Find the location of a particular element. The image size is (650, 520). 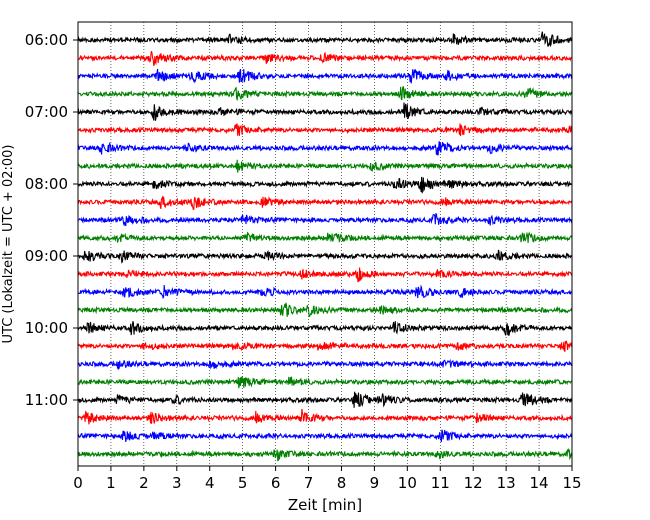

x-tick-label-15: 15 is located at coordinates (571, 483).